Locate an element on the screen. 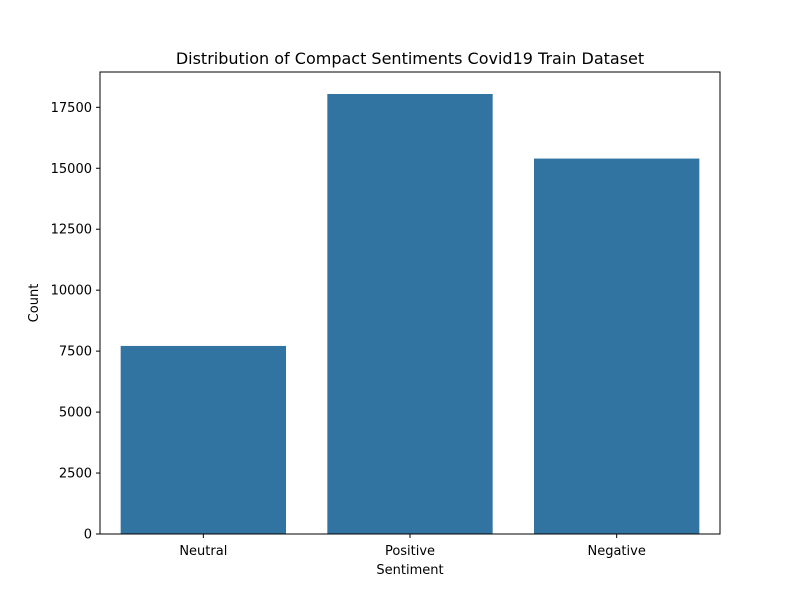  x-tick-label-negative: Negative is located at coordinates (616, 551).